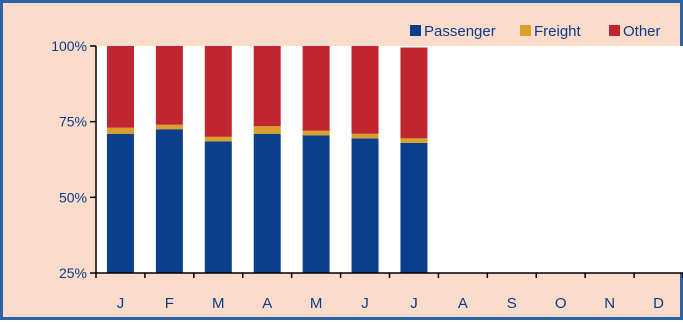  What do you see at coordinates (316, 303) in the screenshot?
I see `x-tick-label-4: M` at bounding box center [316, 303].